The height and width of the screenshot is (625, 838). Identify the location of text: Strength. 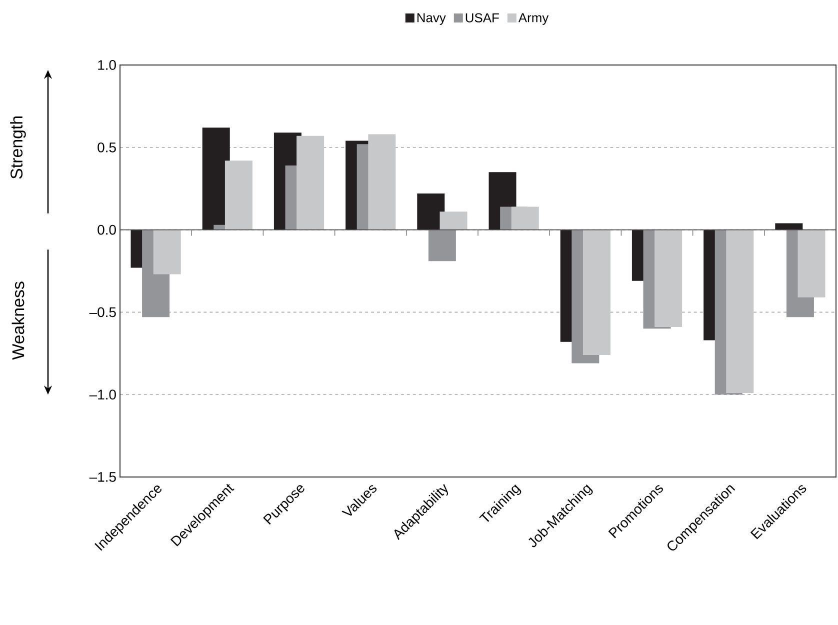
(18, 147).